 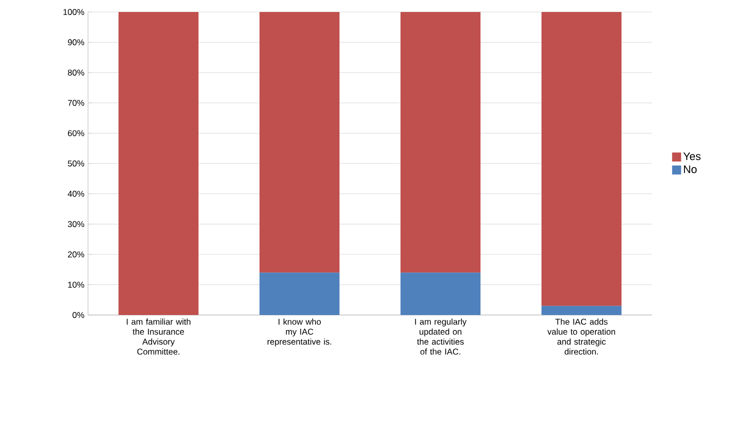 I want to click on x-tick-label: I am regularly updated on the activities of the IAC., so click(x=441, y=336).